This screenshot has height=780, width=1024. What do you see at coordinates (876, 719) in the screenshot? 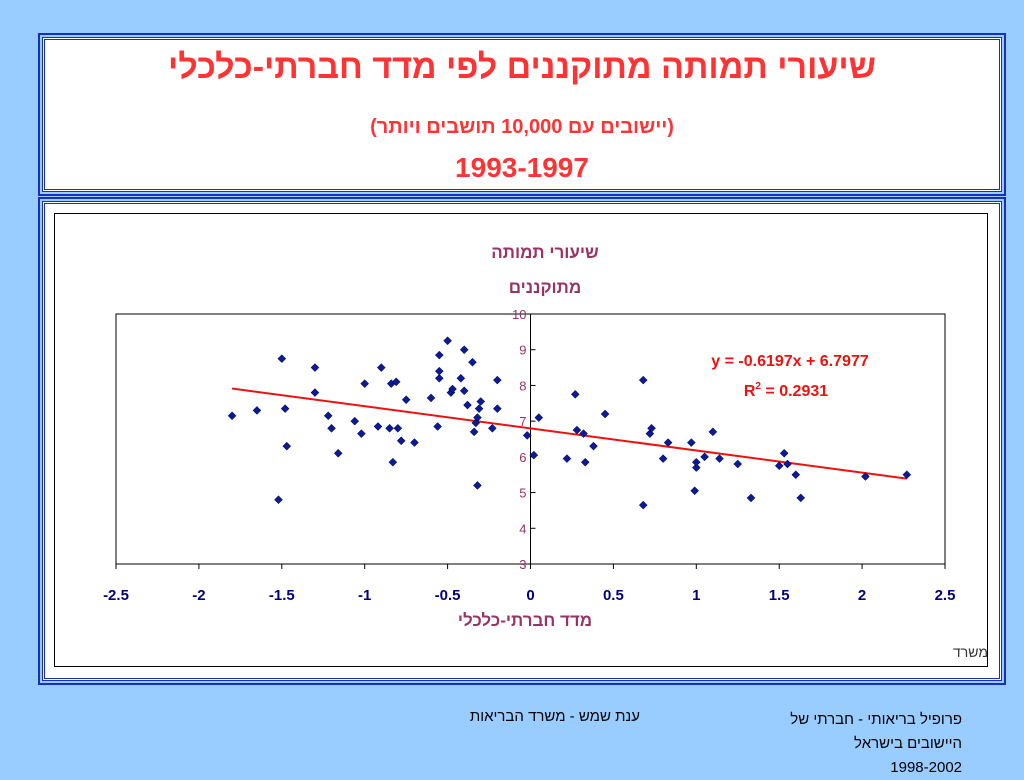
I see `footer-right-line1: פרופיל בריאותי - חברתי של` at bounding box center [876, 719].